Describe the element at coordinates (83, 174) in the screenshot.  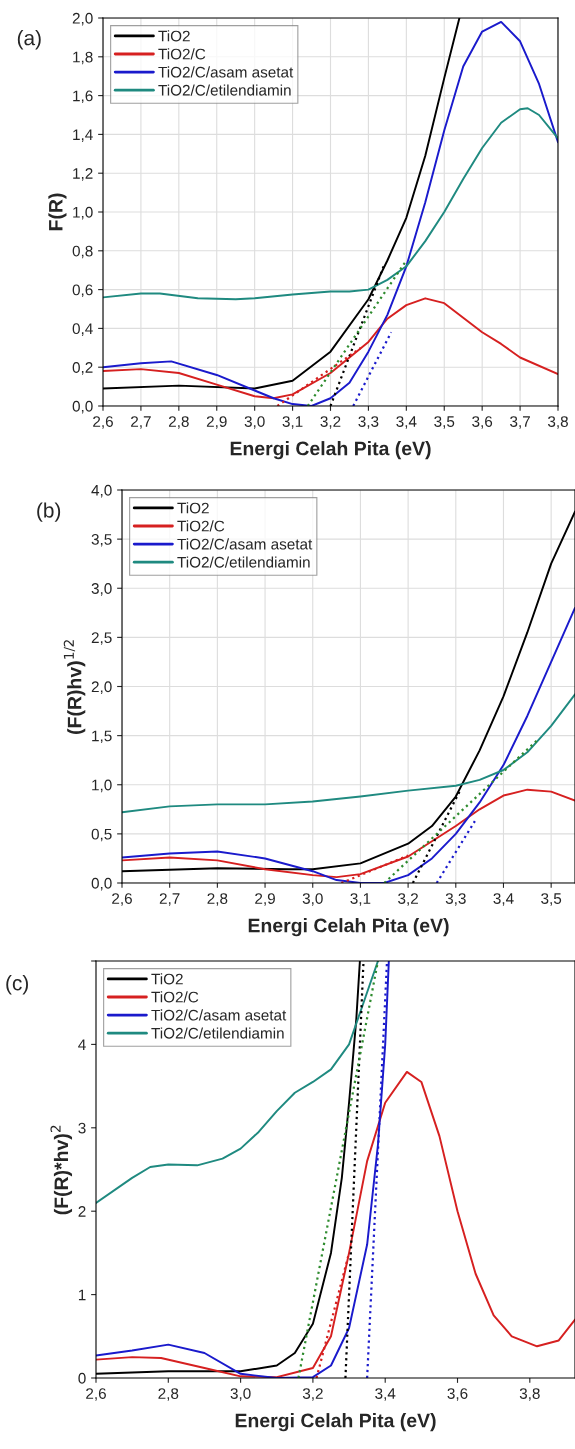
I see `y-tick-label: 1,2` at that location.